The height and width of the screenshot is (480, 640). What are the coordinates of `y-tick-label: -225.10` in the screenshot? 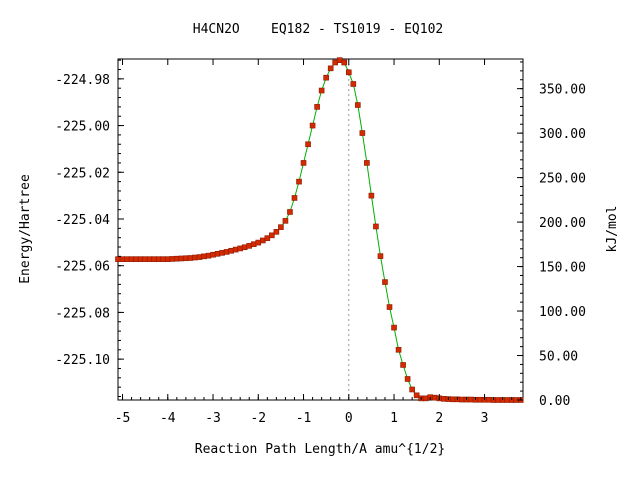 It's located at (82, 360).